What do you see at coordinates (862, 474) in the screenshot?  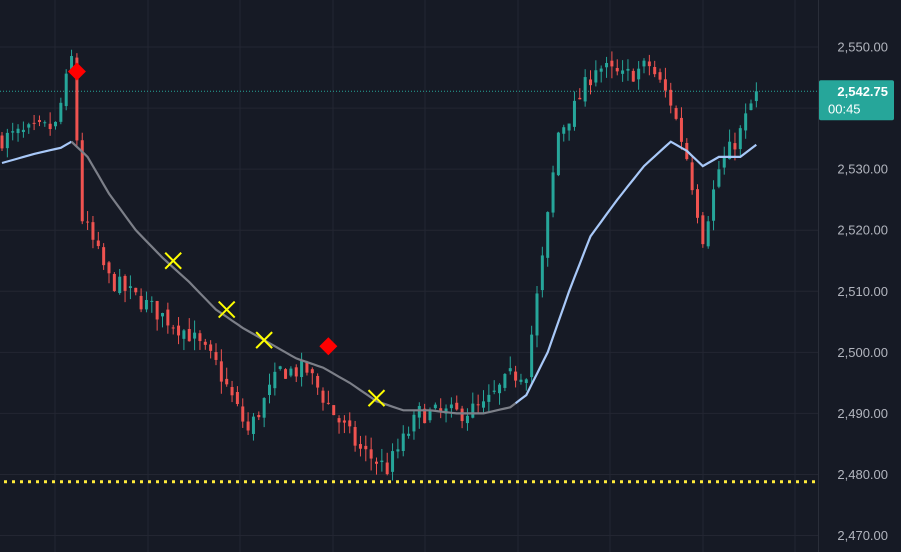 I see `price-tick-label: 2,480.00` at bounding box center [862, 474].